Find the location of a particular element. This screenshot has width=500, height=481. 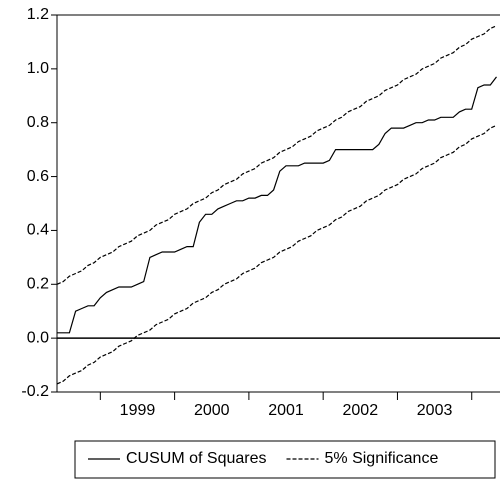

x-tick-label: 2001 is located at coordinates (286, 410).